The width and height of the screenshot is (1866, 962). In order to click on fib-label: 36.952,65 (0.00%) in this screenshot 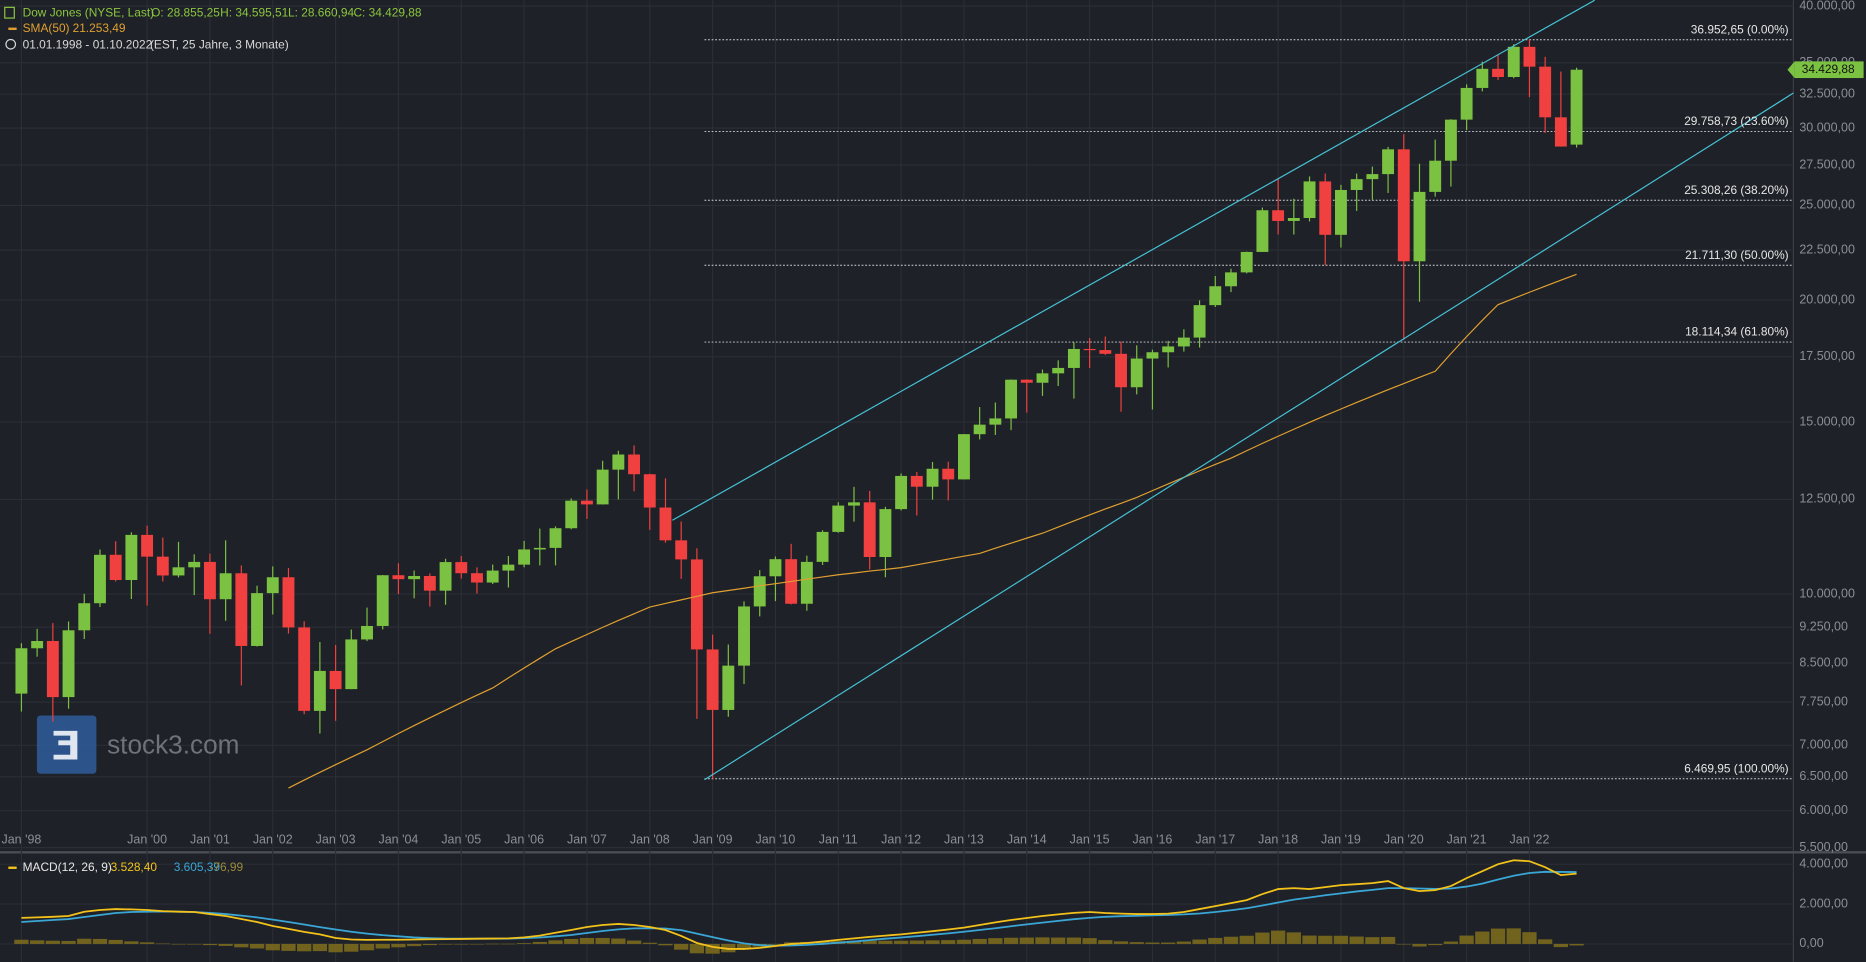, I will do `click(1740, 29)`.